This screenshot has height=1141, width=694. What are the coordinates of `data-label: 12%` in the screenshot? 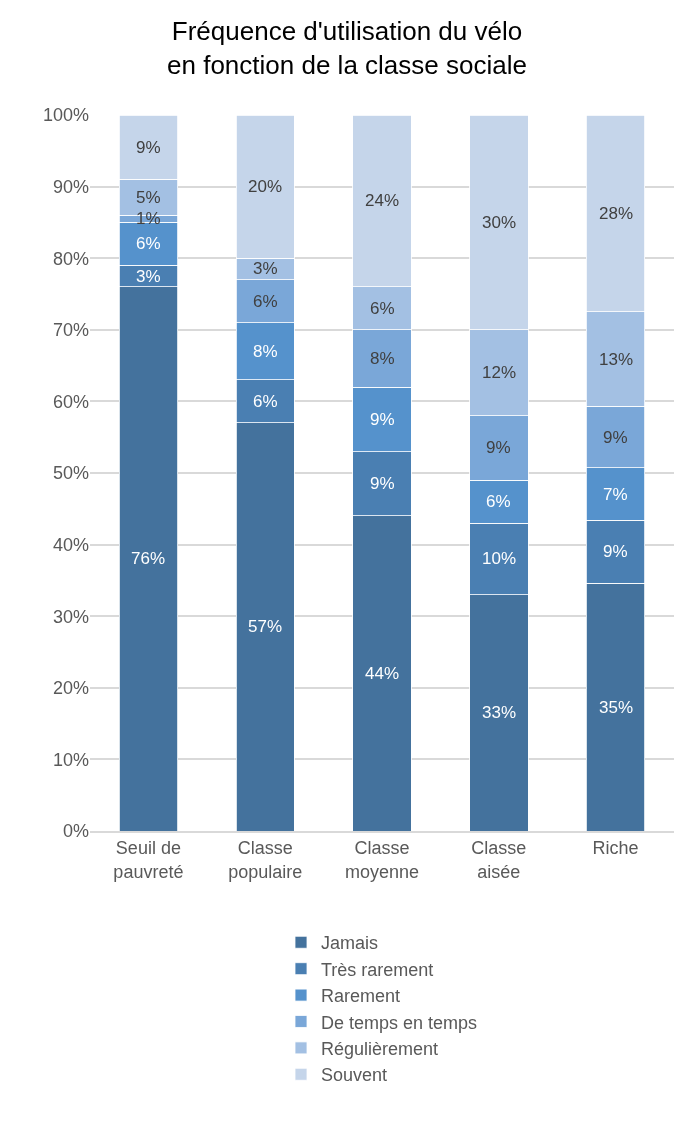 It's located at (499, 372).